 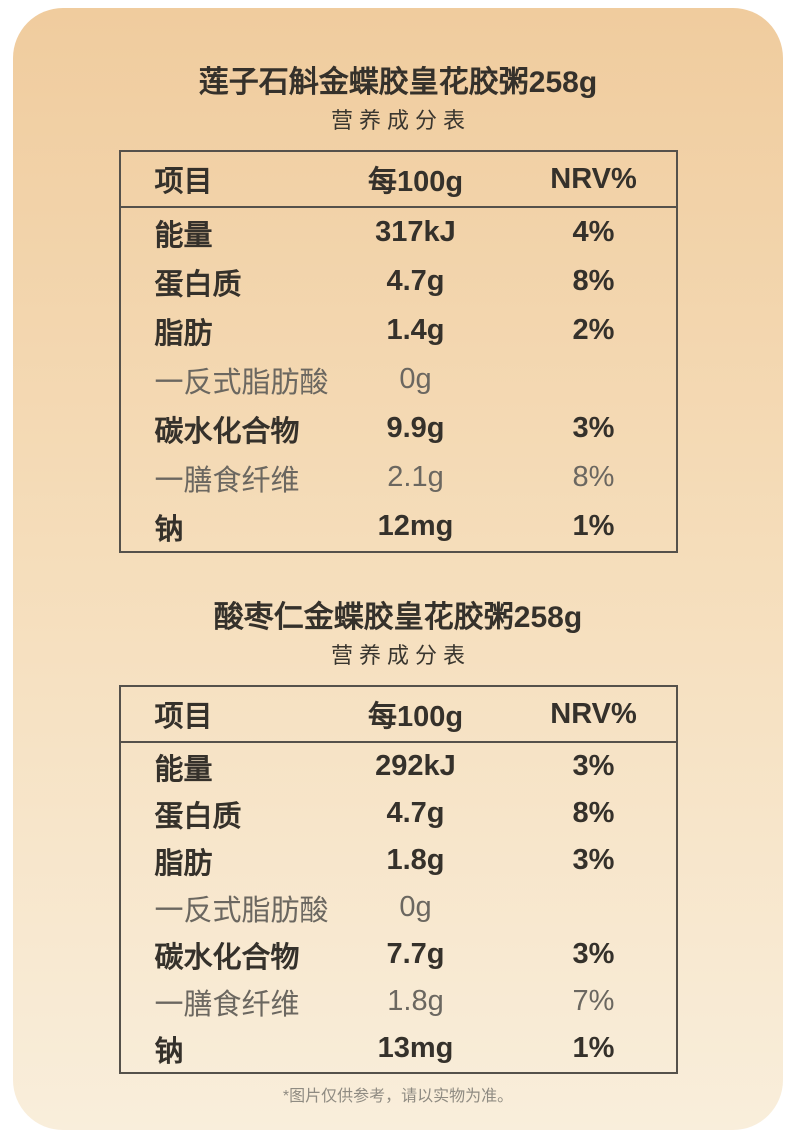 I want to click on row-nrv: 2%, so click(x=593, y=330).